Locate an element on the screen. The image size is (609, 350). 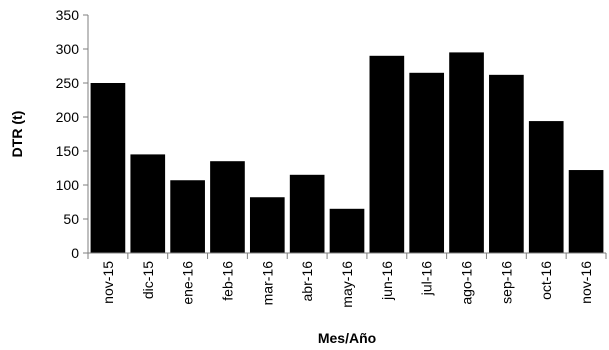
y-tick-label: 0 is located at coordinates (75, 253).